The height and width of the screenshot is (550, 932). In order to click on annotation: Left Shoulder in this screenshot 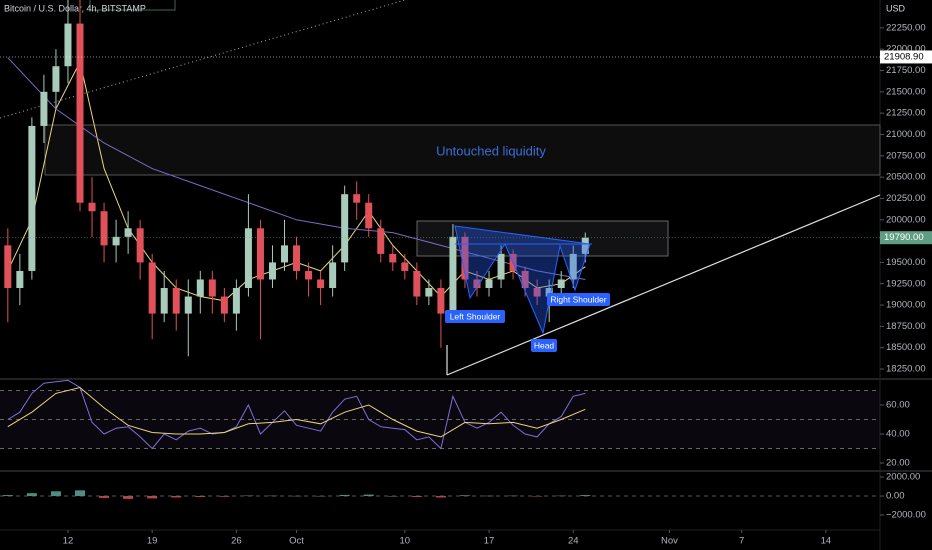, I will do `click(475, 316)`.